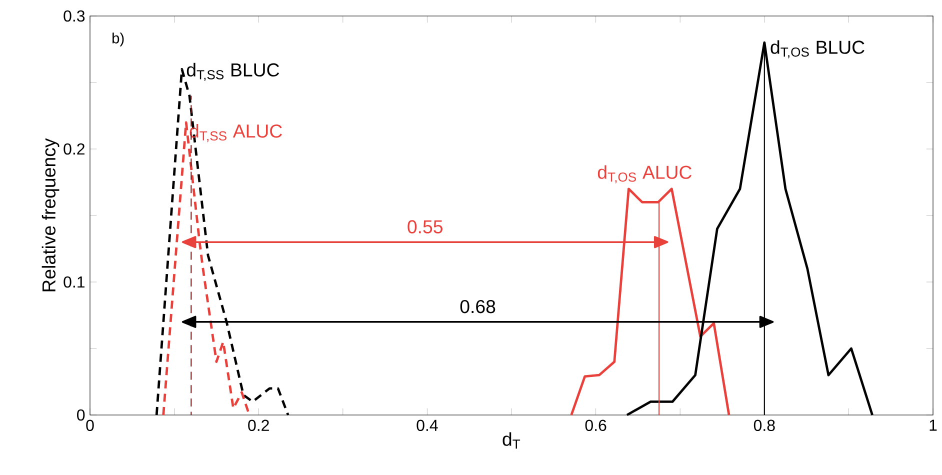  What do you see at coordinates (595, 426) in the screenshot?
I see `x-tick-label: 0.6` at bounding box center [595, 426].